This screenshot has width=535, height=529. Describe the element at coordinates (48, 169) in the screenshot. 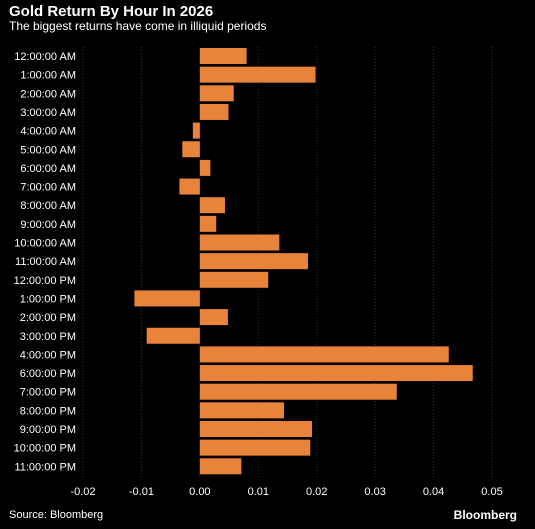

I see `y-tick-label: 6:00:00 AM` at that location.